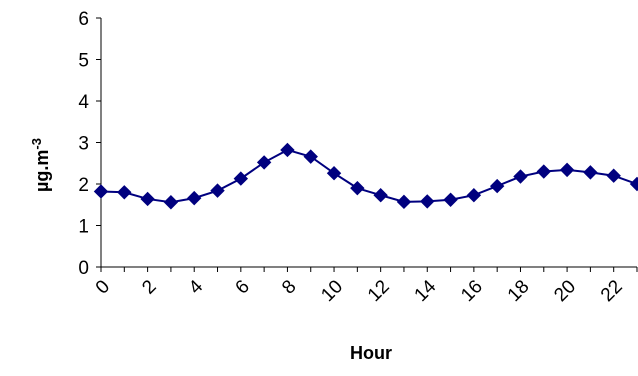  I want to click on x-tick-label: 8, so click(289, 287).